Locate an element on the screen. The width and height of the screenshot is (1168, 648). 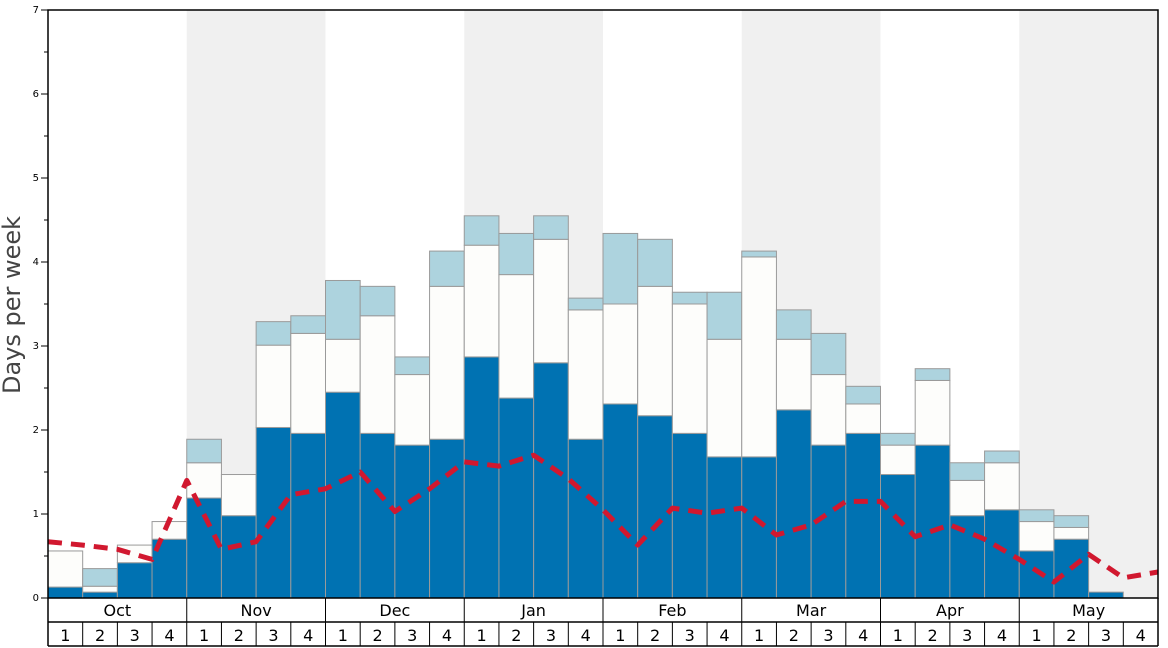
month-label: Feb is located at coordinates (672, 610).